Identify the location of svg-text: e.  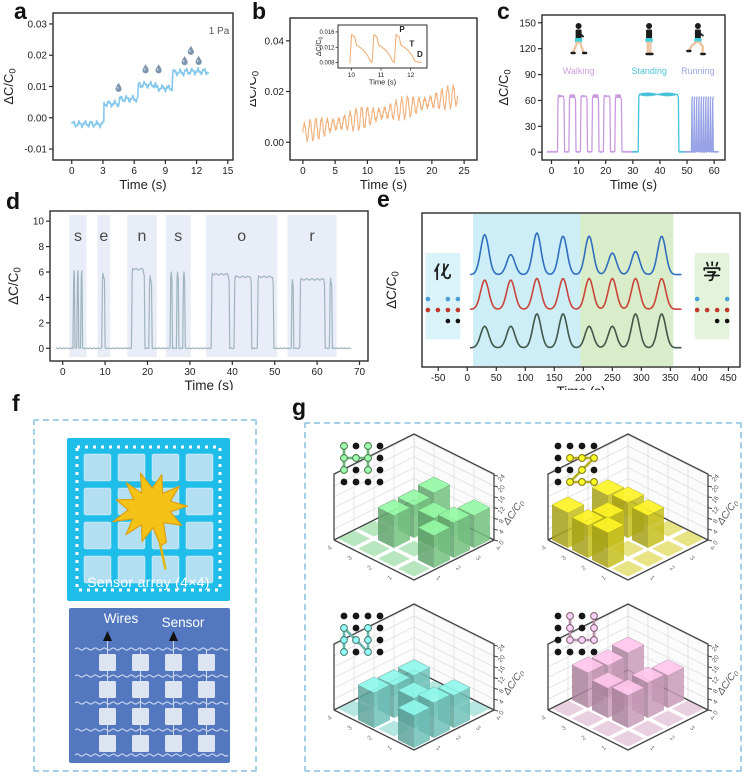
(103, 236).